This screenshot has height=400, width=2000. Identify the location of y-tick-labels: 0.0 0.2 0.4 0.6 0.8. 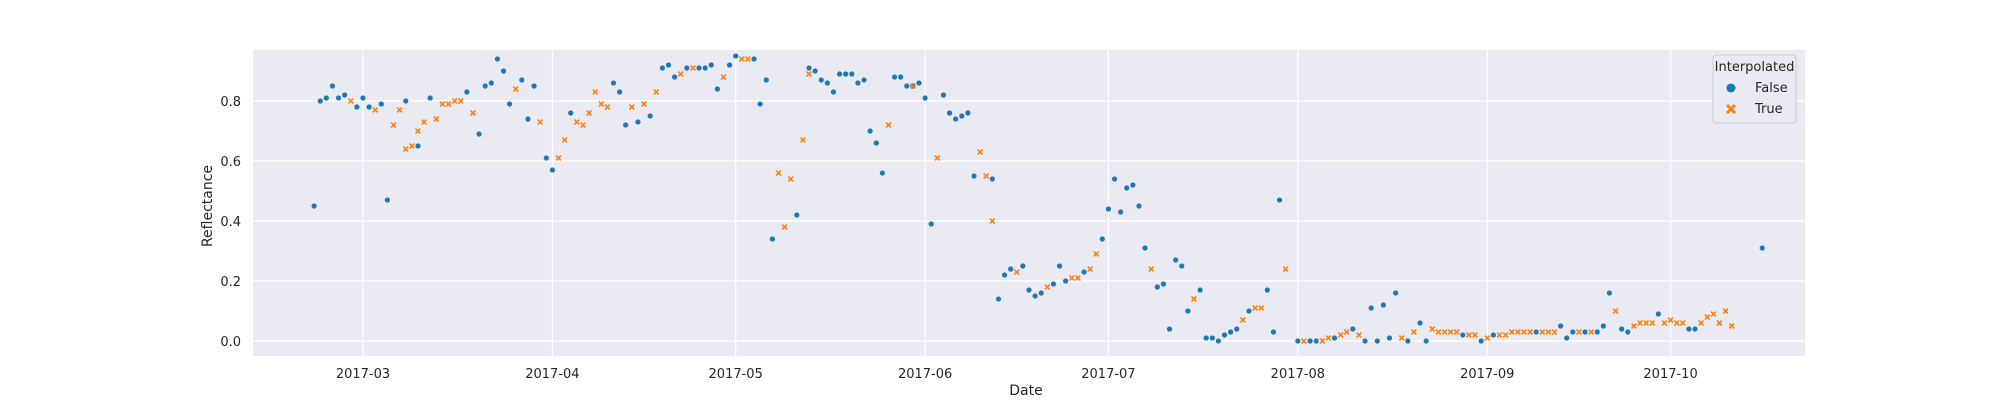
(230, 222).